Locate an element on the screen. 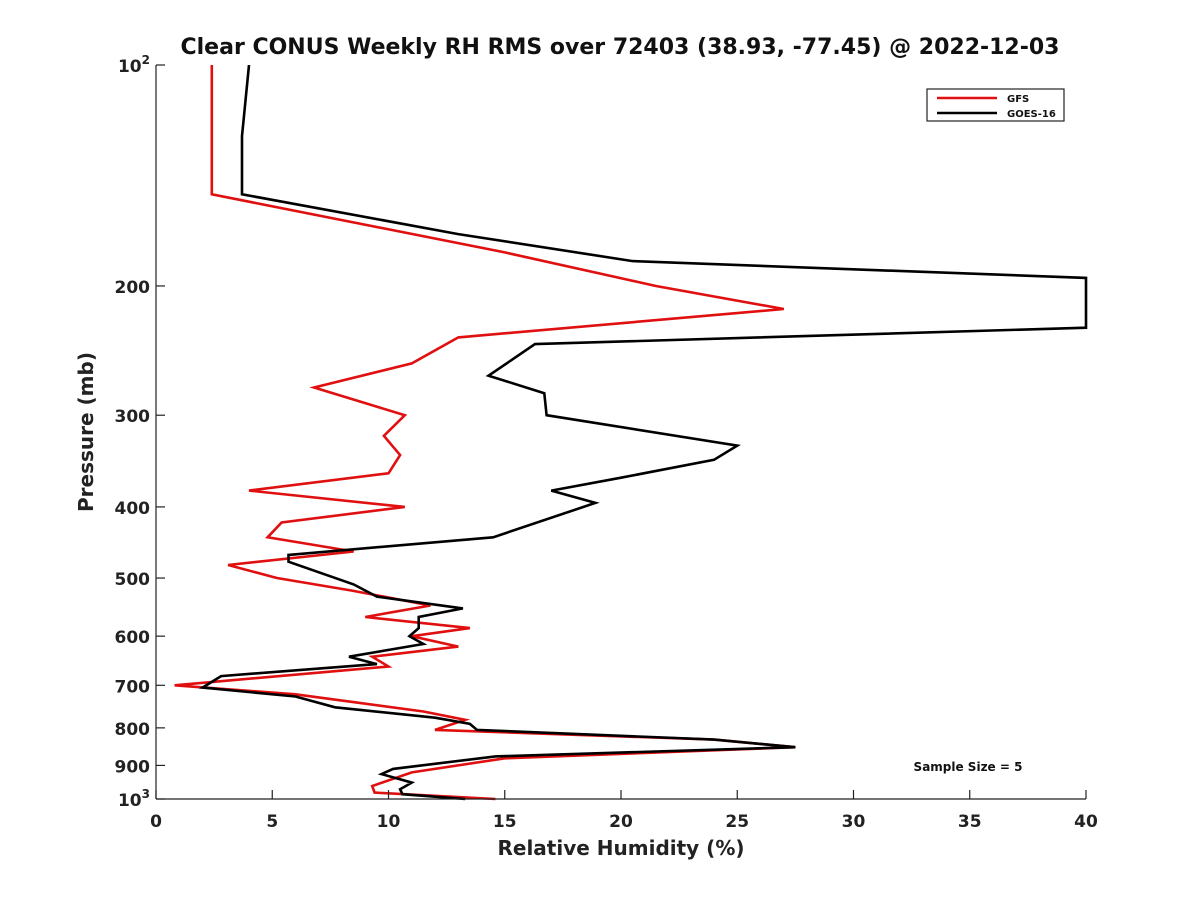  legend-label-goes-16: GOES-16 is located at coordinates (1031, 114).